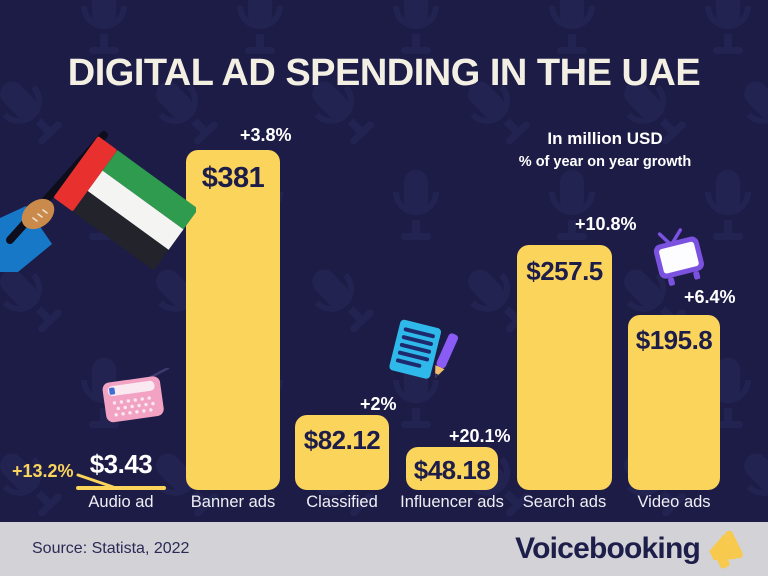  I want to click on growth-label-banner-ads: +3.8%, so click(266, 135).